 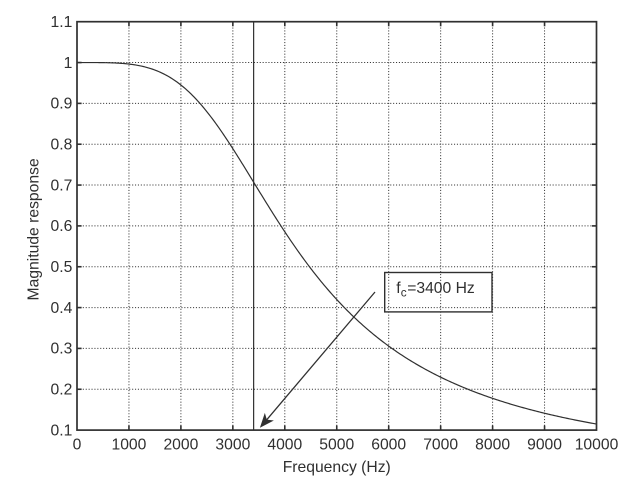 I want to click on svg-text: c, so click(x=404, y=293).